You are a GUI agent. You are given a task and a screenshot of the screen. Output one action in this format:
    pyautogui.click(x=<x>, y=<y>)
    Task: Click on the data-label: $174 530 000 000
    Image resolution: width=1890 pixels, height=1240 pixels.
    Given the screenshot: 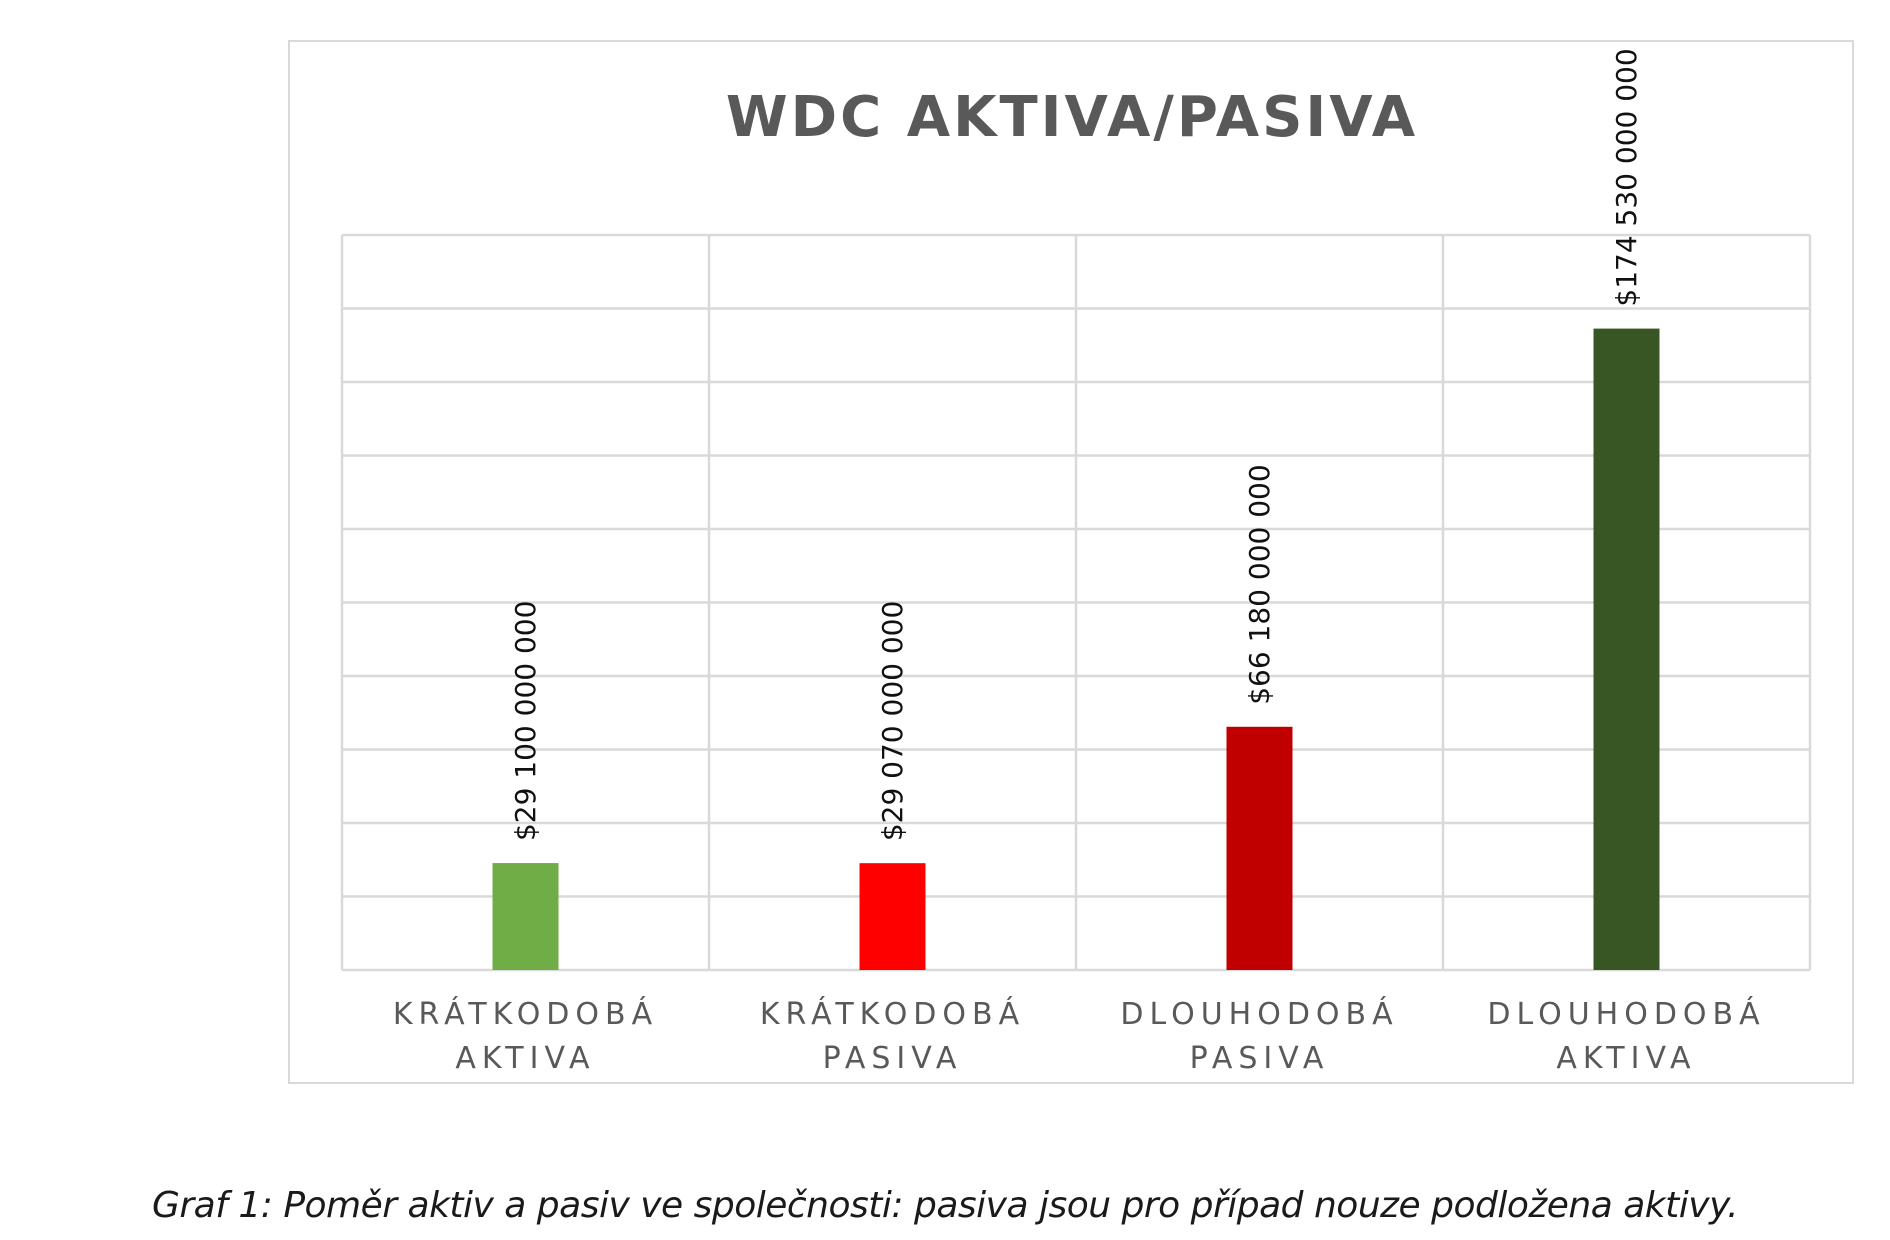 What is the action you would take?
    pyautogui.click(x=1626, y=177)
    